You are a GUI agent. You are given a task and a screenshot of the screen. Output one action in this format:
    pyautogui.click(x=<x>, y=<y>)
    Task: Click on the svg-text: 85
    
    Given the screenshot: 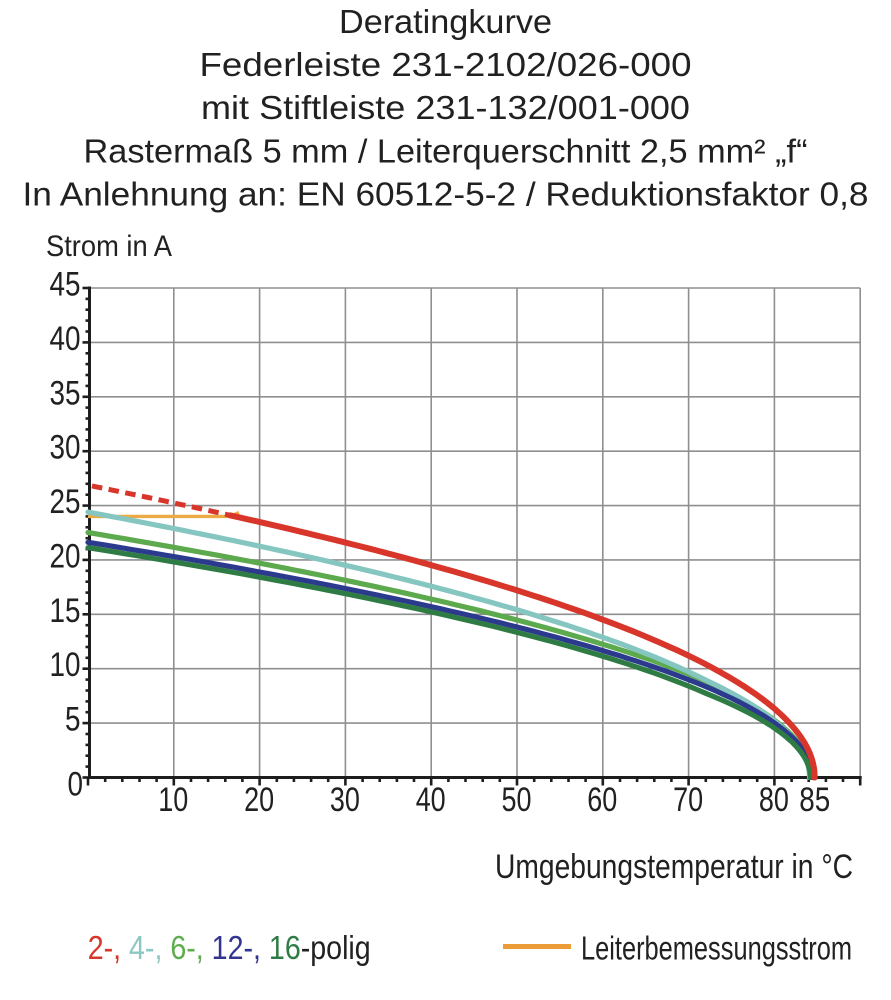 What is the action you would take?
    pyautogui.click(x=814, y=800)
    